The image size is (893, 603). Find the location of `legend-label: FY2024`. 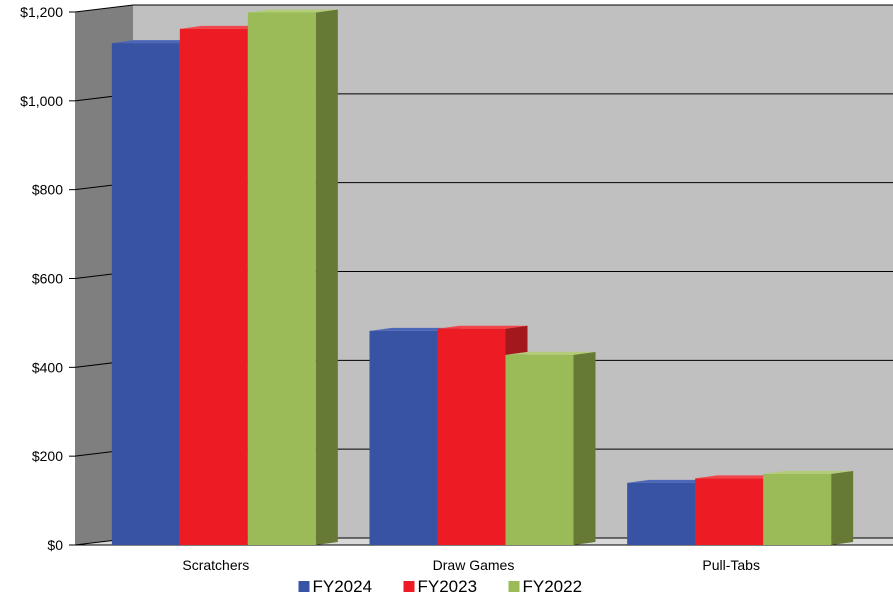

legend-label: FY2024 is located at coordinates (343, 586).